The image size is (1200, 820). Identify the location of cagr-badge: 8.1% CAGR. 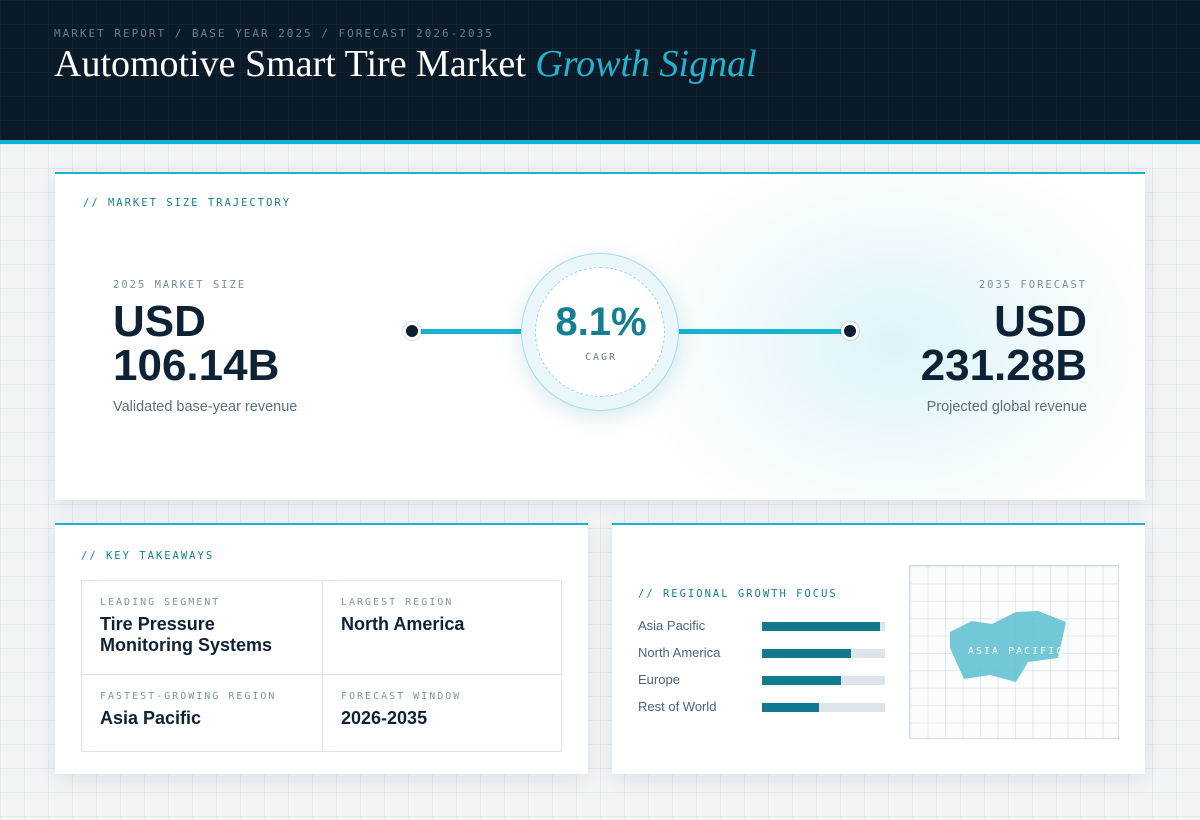
(600, 332).